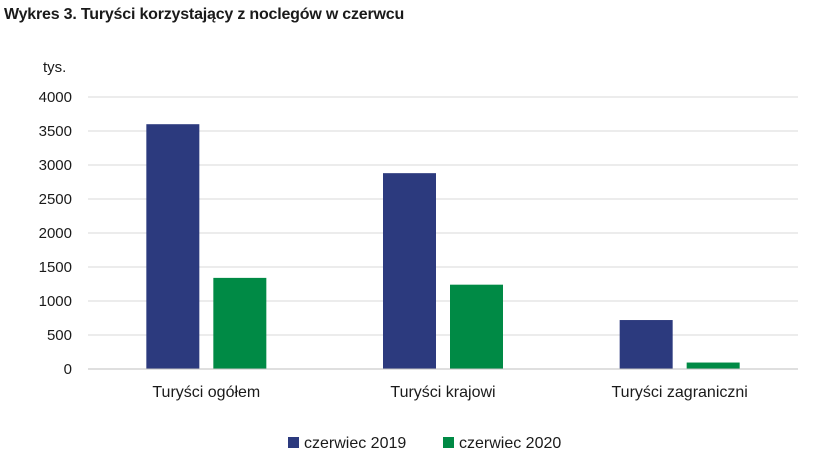  What do you see at coordinates (55, 131) in the screenshot?
I see `y-tick-label: 3500` at bounding box center [55, 131].